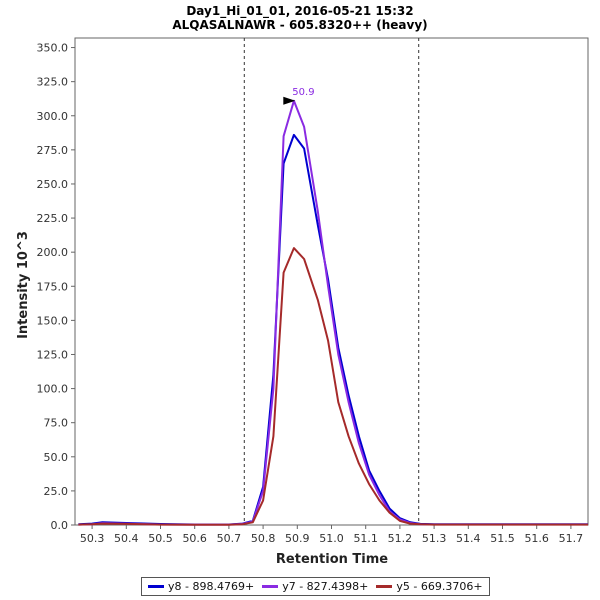 The height and width of the screenshot is (600, 600). What do you see at coordinates (53, 82) in the screenshot?
I see `y-tick-label: 325.0` at bounding box center [53, 82].